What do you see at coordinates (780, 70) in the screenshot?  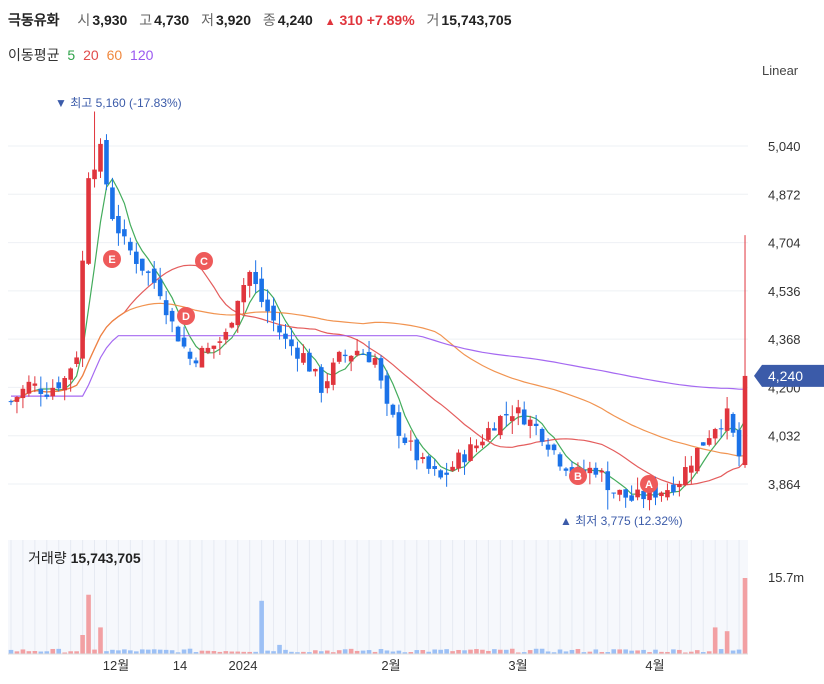 I see `scale-mode-toggle: Linear` at bounding box center [780, 70].